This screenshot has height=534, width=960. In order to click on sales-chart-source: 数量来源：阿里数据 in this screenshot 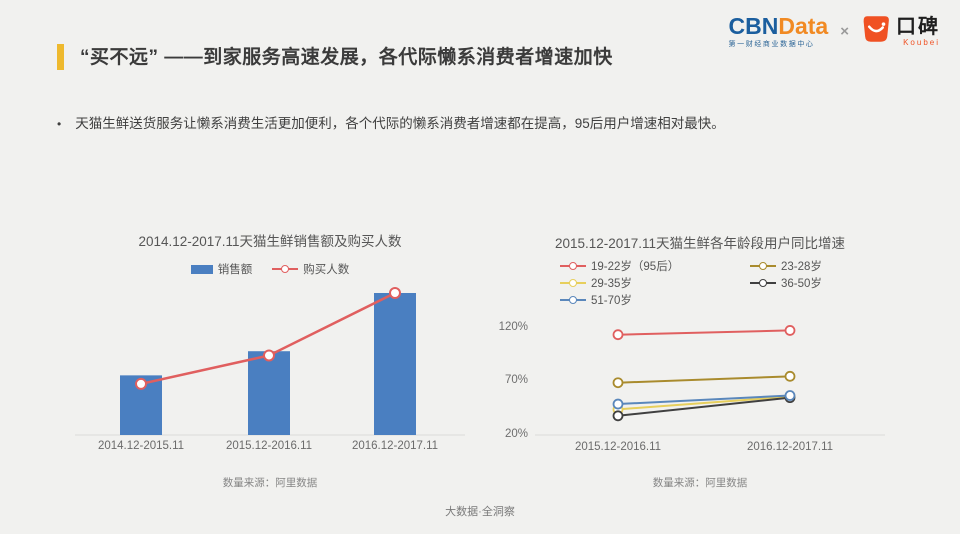, I will do `click(270, 483)`.